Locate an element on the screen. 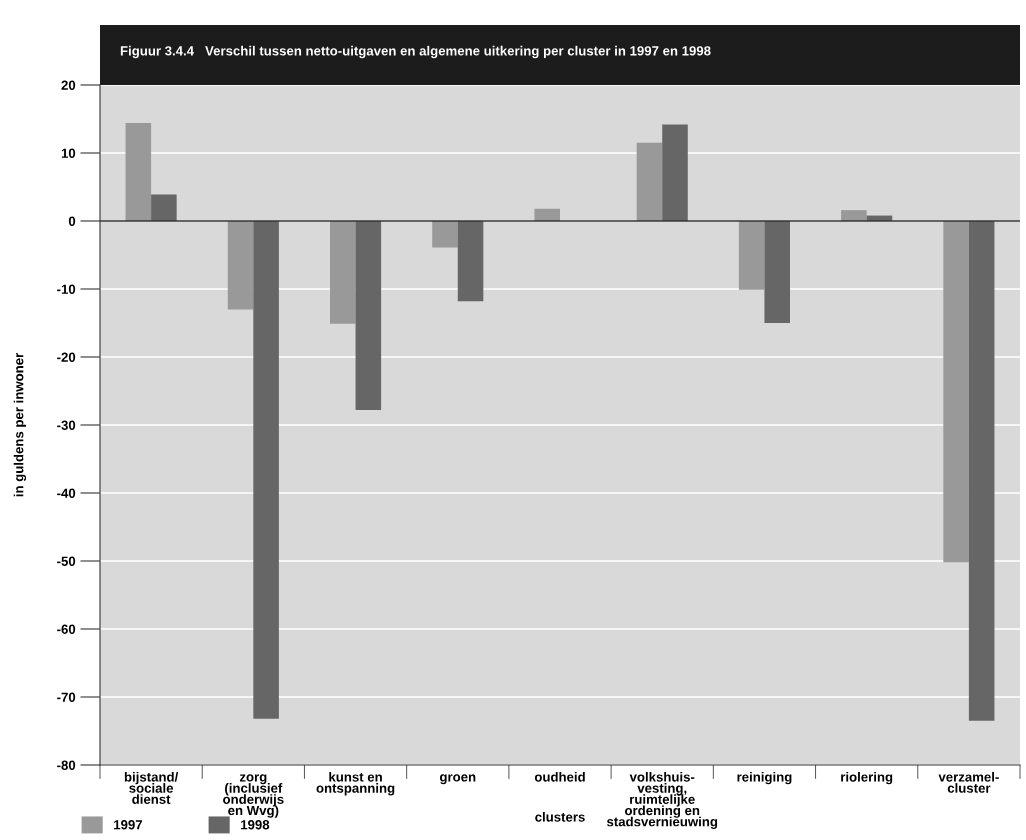  x-tick-label: groen is located at coordinates (458, 779).